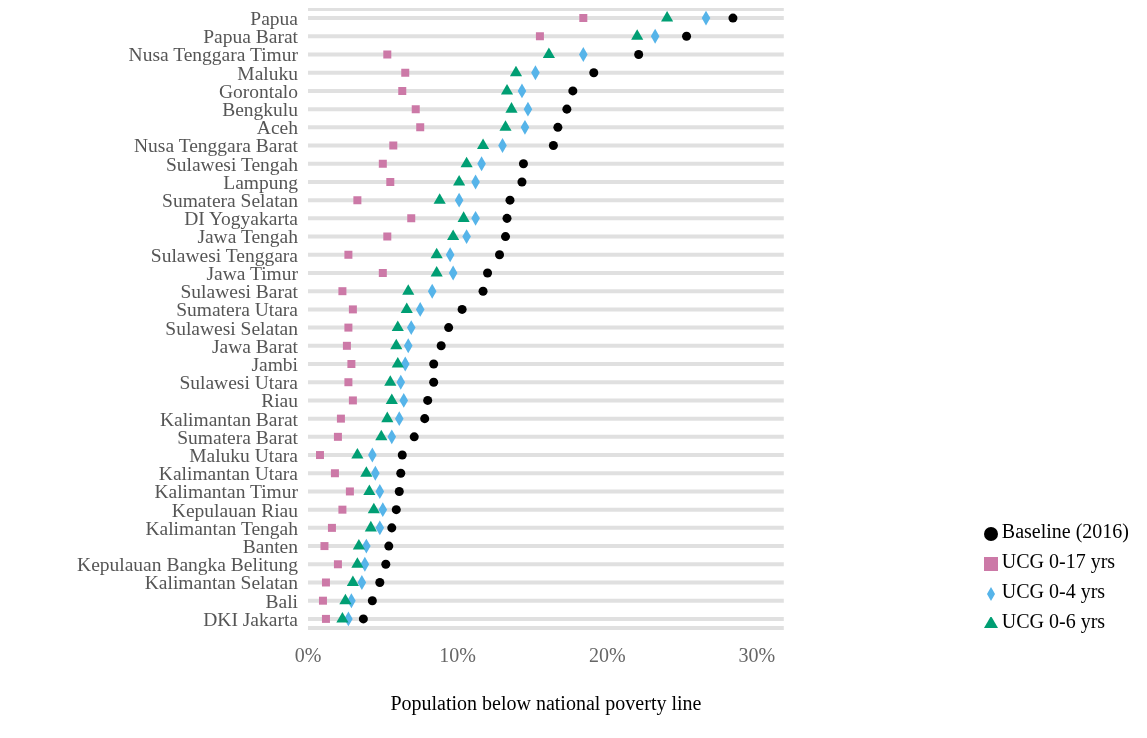  I want to click on x-tick-label: 0%, so click(308, 655).